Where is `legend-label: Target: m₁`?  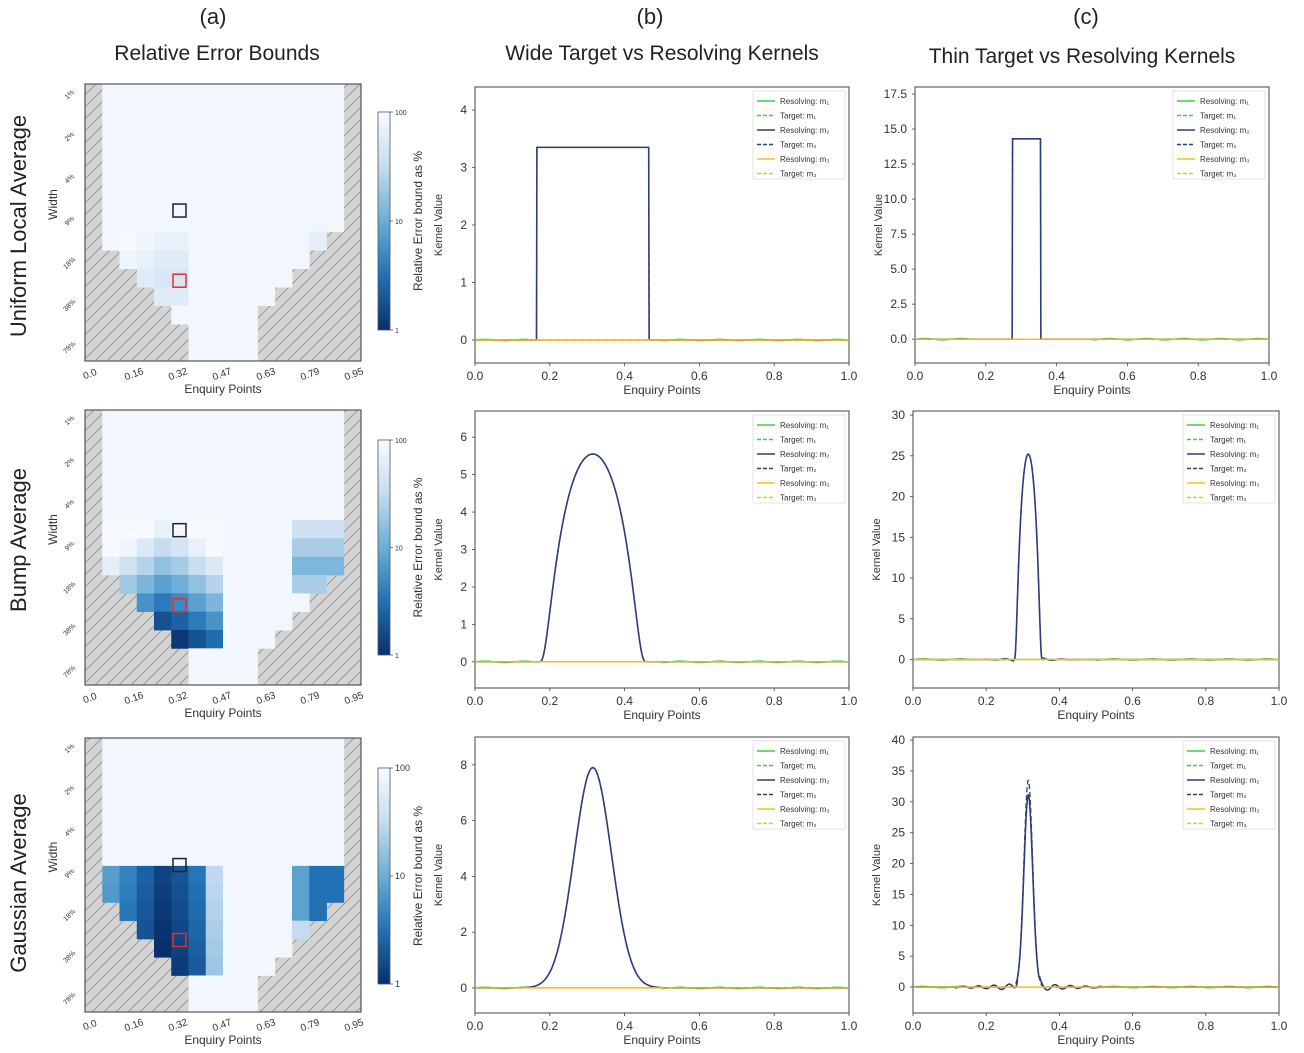
legend-label: Target: m₁ is located at coordinates (1228, 440).